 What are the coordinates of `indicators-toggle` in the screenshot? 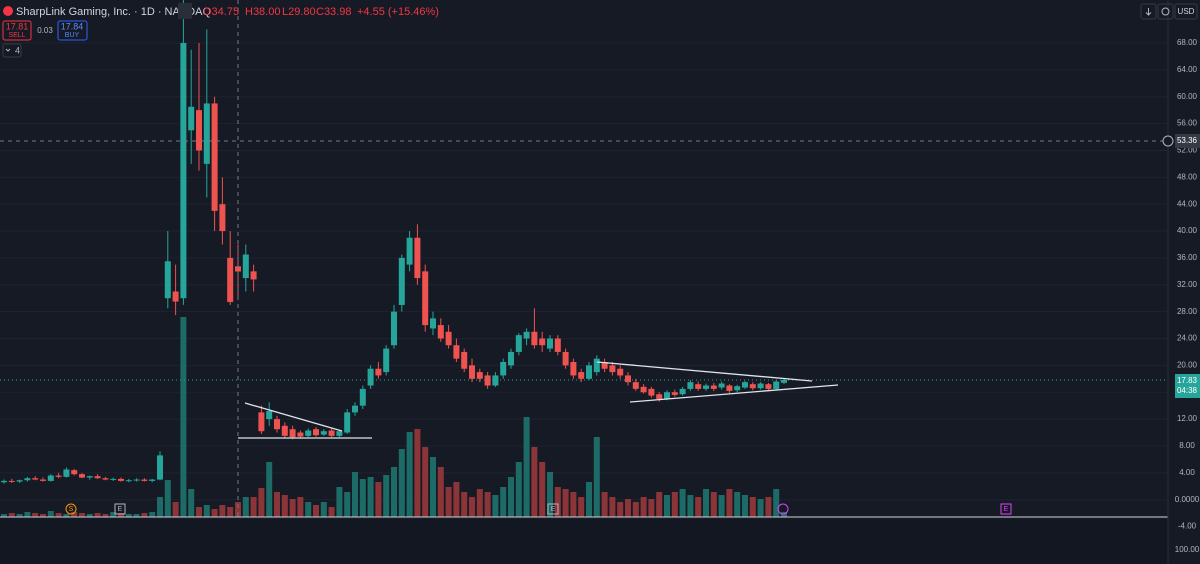 It's located at (12, 50).